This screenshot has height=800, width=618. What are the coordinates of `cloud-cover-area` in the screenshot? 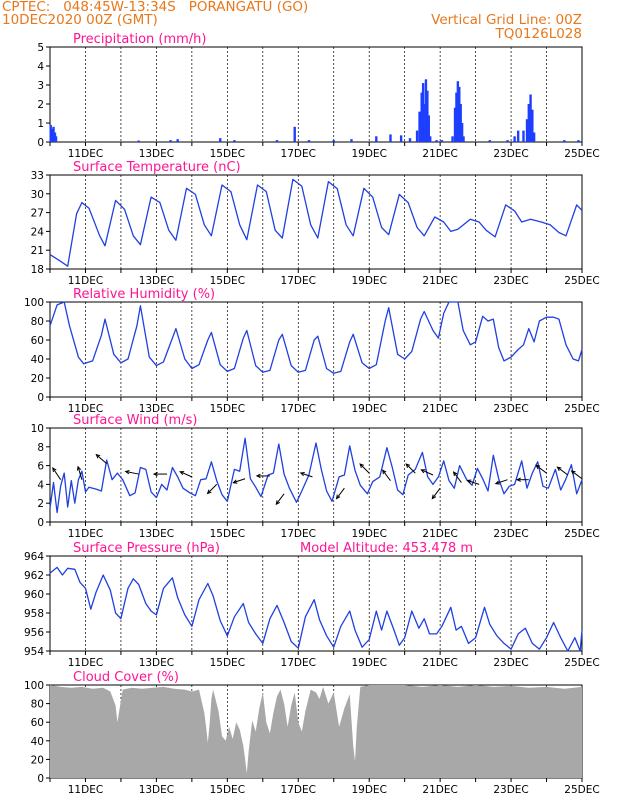 It's located at (316, 731).